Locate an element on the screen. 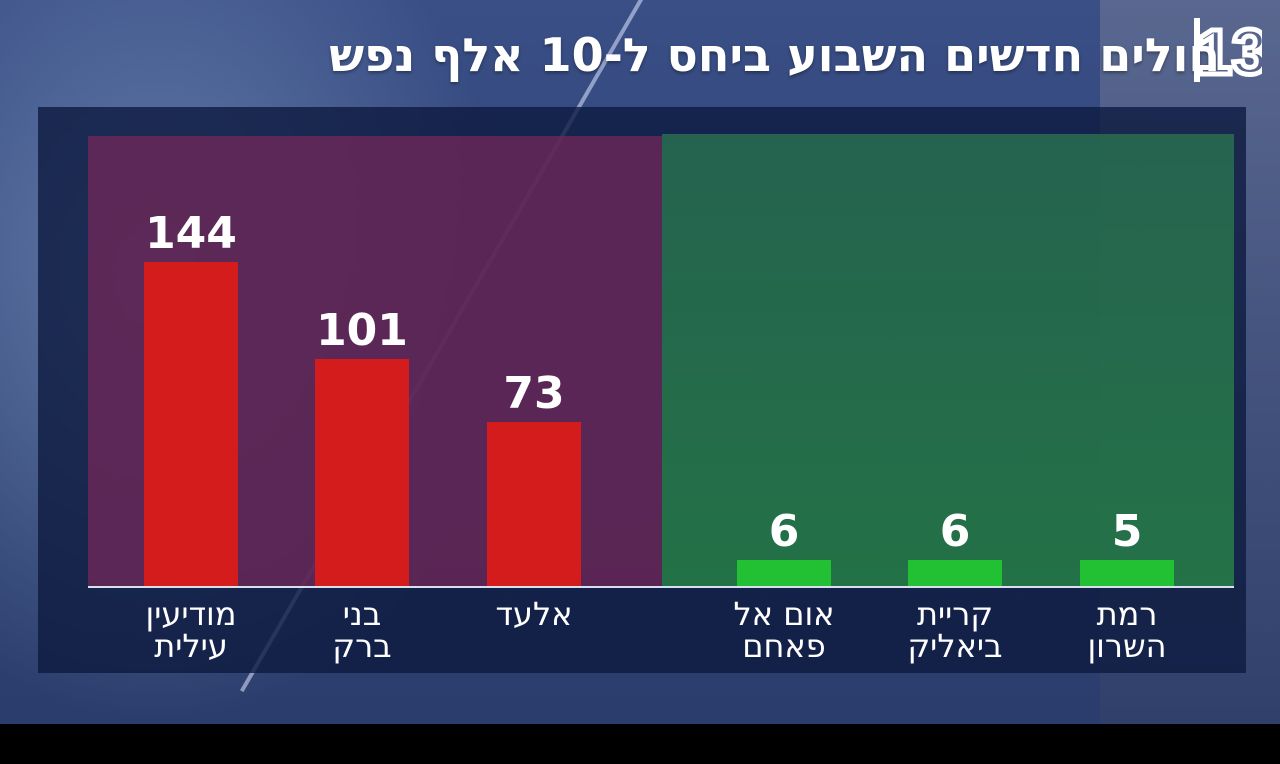  category-label-3: אום אל פאחם is located at coordinates (784, 630).